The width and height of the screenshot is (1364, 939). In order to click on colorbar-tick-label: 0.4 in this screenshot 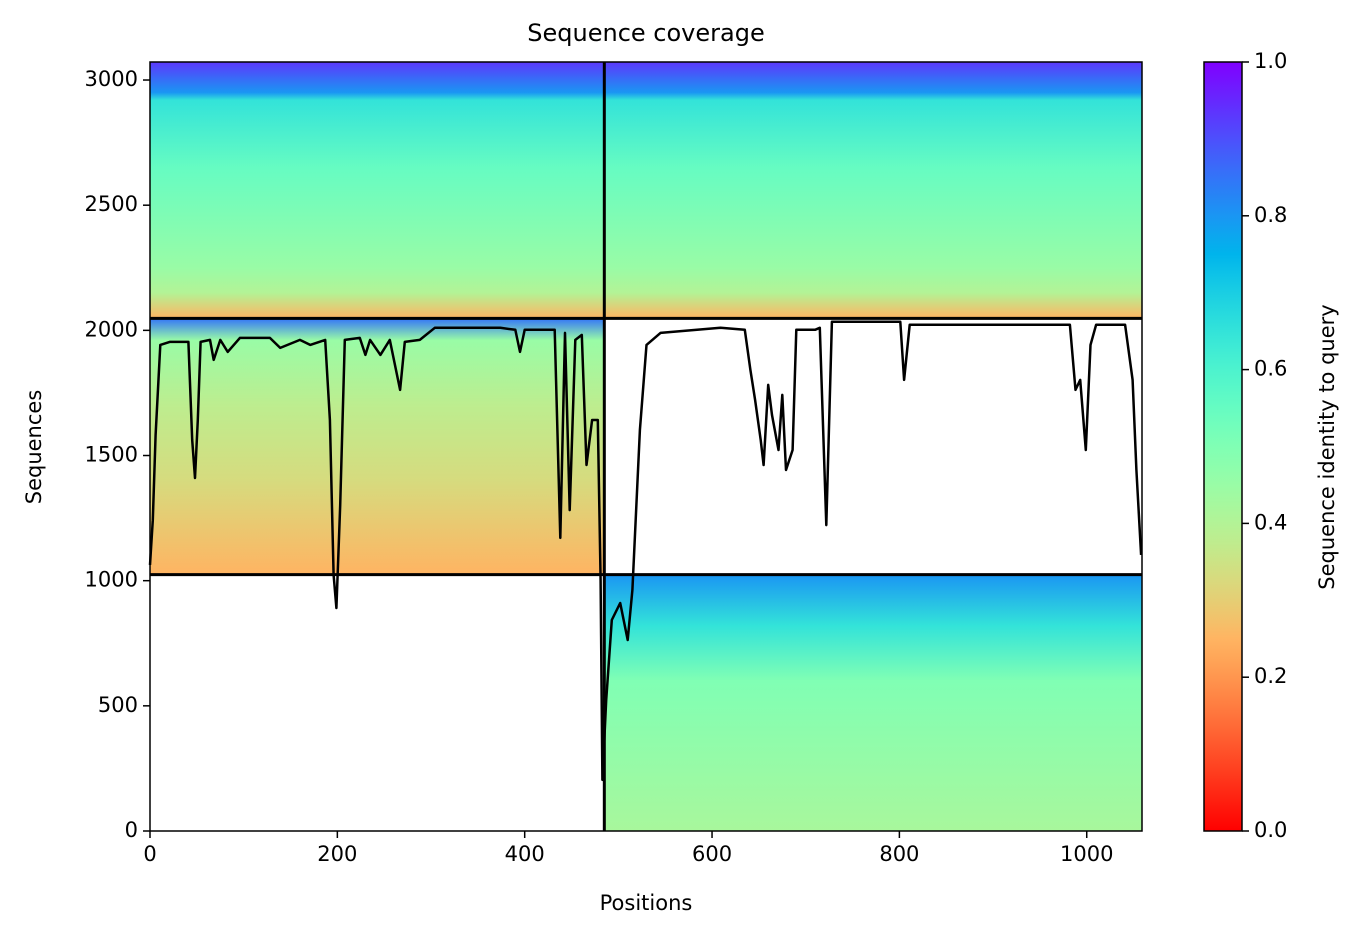, I will do `click(1270, 522)`.